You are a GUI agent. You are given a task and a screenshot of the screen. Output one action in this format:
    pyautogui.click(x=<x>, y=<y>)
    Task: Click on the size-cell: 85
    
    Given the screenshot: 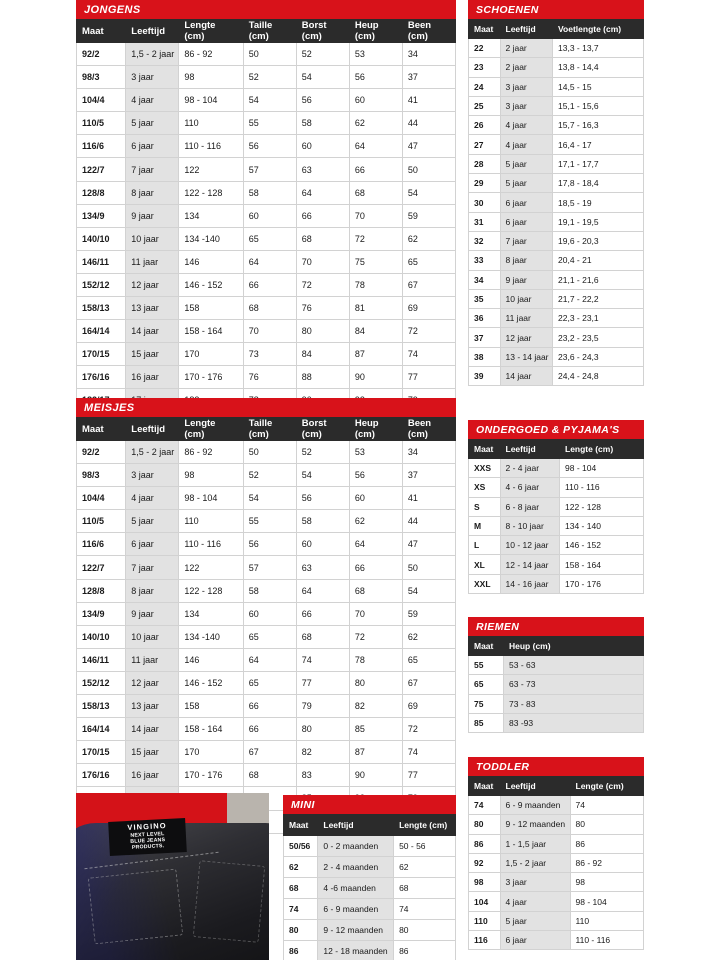 What is the action you would take?
    pyautogui.click(x=486, y=723)
    